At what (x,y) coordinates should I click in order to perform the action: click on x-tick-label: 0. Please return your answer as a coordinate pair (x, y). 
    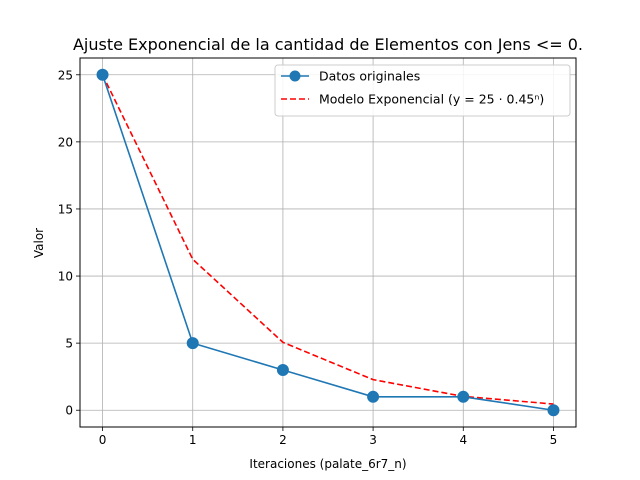
    Looking at the image, I should click on (103, 440).